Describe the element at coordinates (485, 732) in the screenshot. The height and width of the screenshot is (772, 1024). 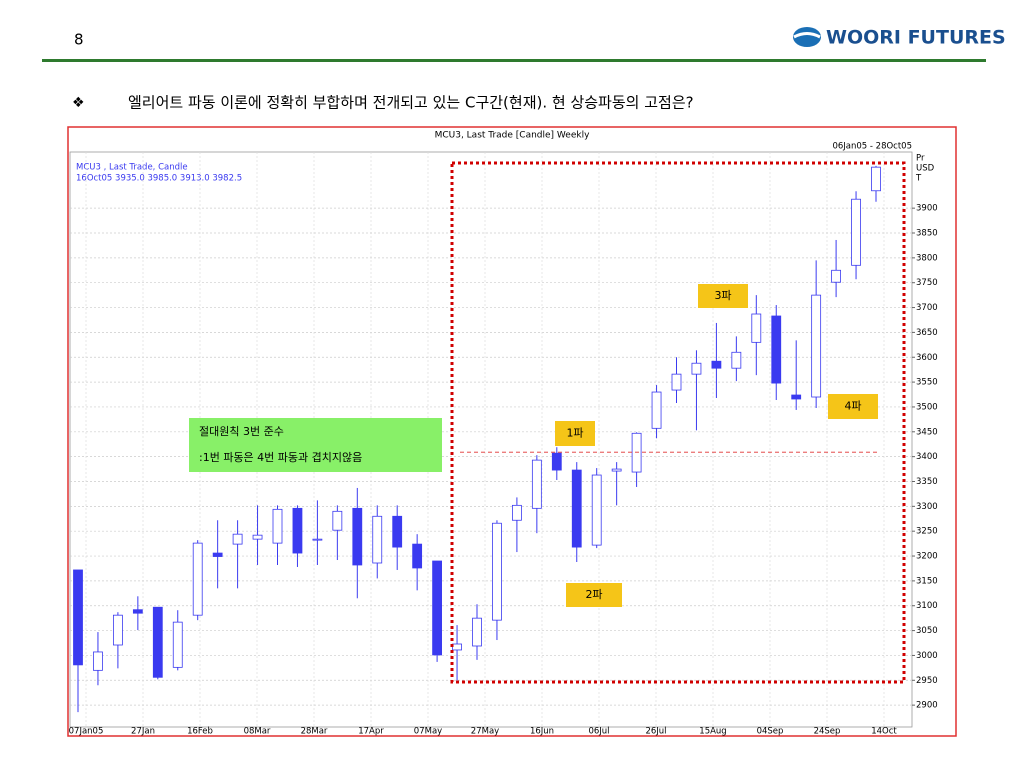
I see `x-tick-label: 27May` at that location.